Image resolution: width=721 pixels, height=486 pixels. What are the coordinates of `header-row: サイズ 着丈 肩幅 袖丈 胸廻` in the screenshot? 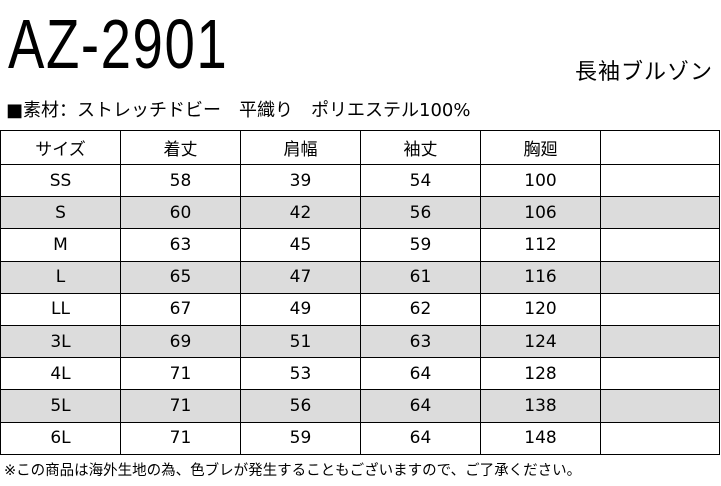 It's located at (360, 147).